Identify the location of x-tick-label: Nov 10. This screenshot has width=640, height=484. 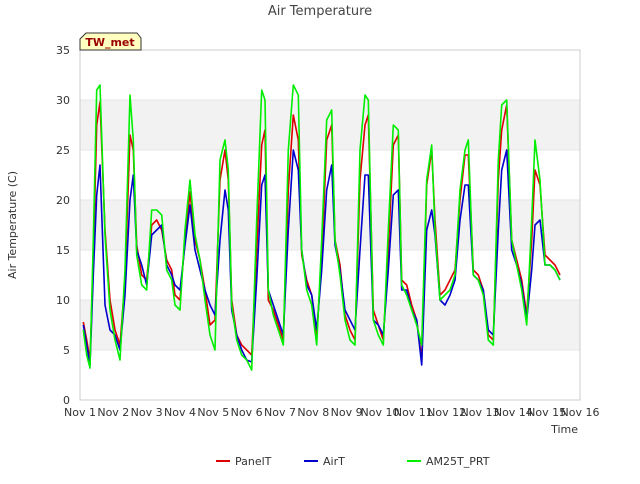
(380, 412).